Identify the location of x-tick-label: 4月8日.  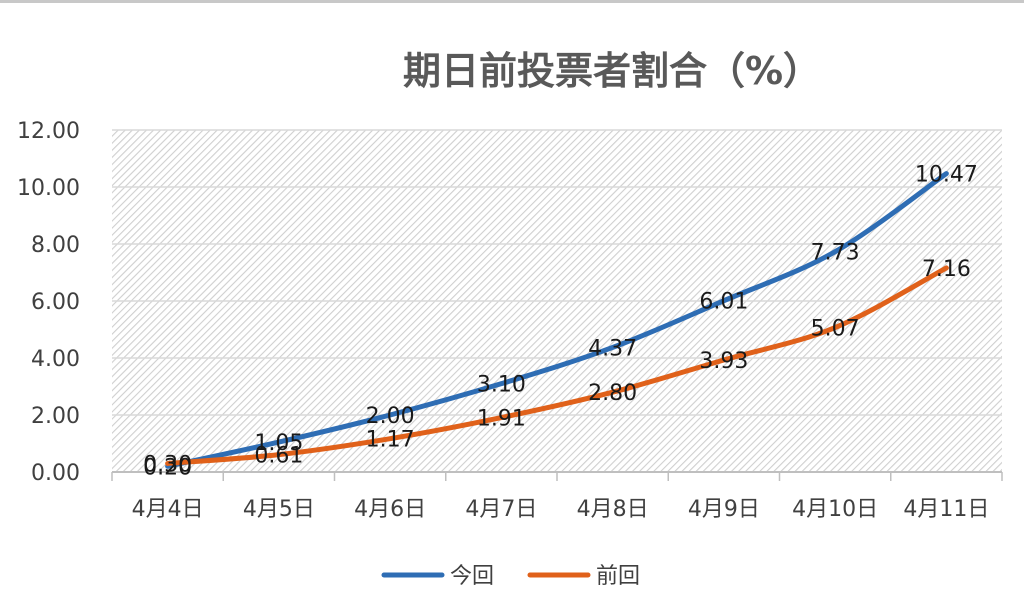
(613, 509).